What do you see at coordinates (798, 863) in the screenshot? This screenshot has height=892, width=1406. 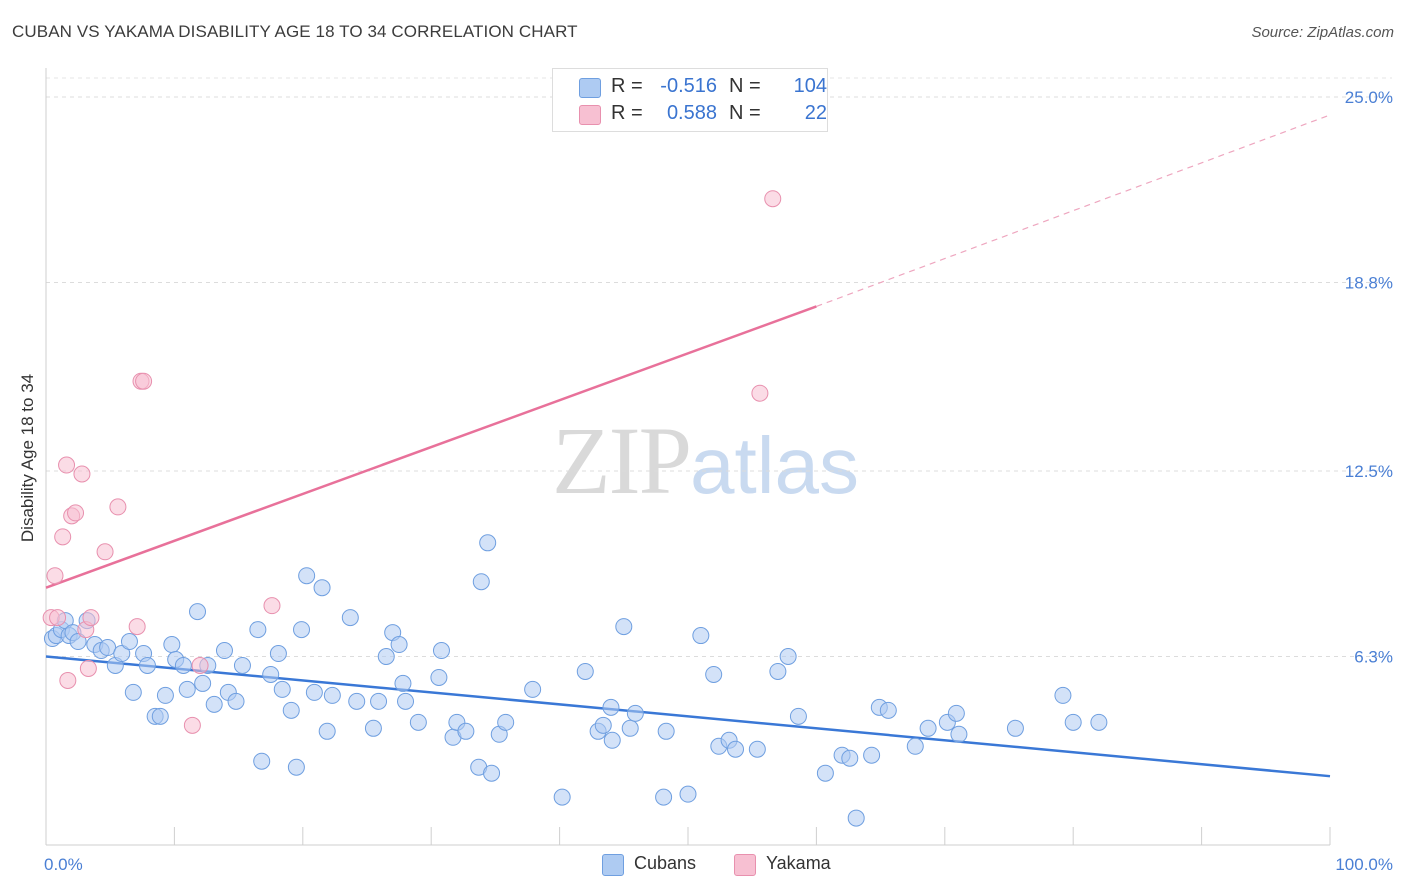 I see `legend-label-yakama: Yakama` at bounding box center [798, 863].